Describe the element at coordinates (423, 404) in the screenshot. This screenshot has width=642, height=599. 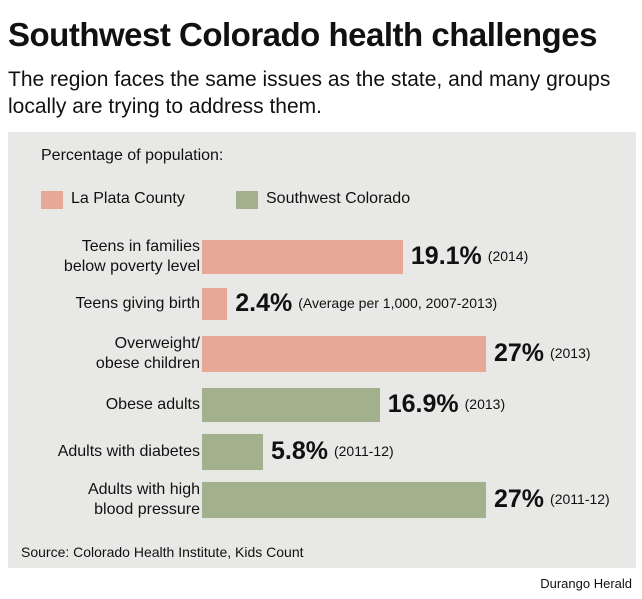
I see `value-label: 16.9%` at that location.